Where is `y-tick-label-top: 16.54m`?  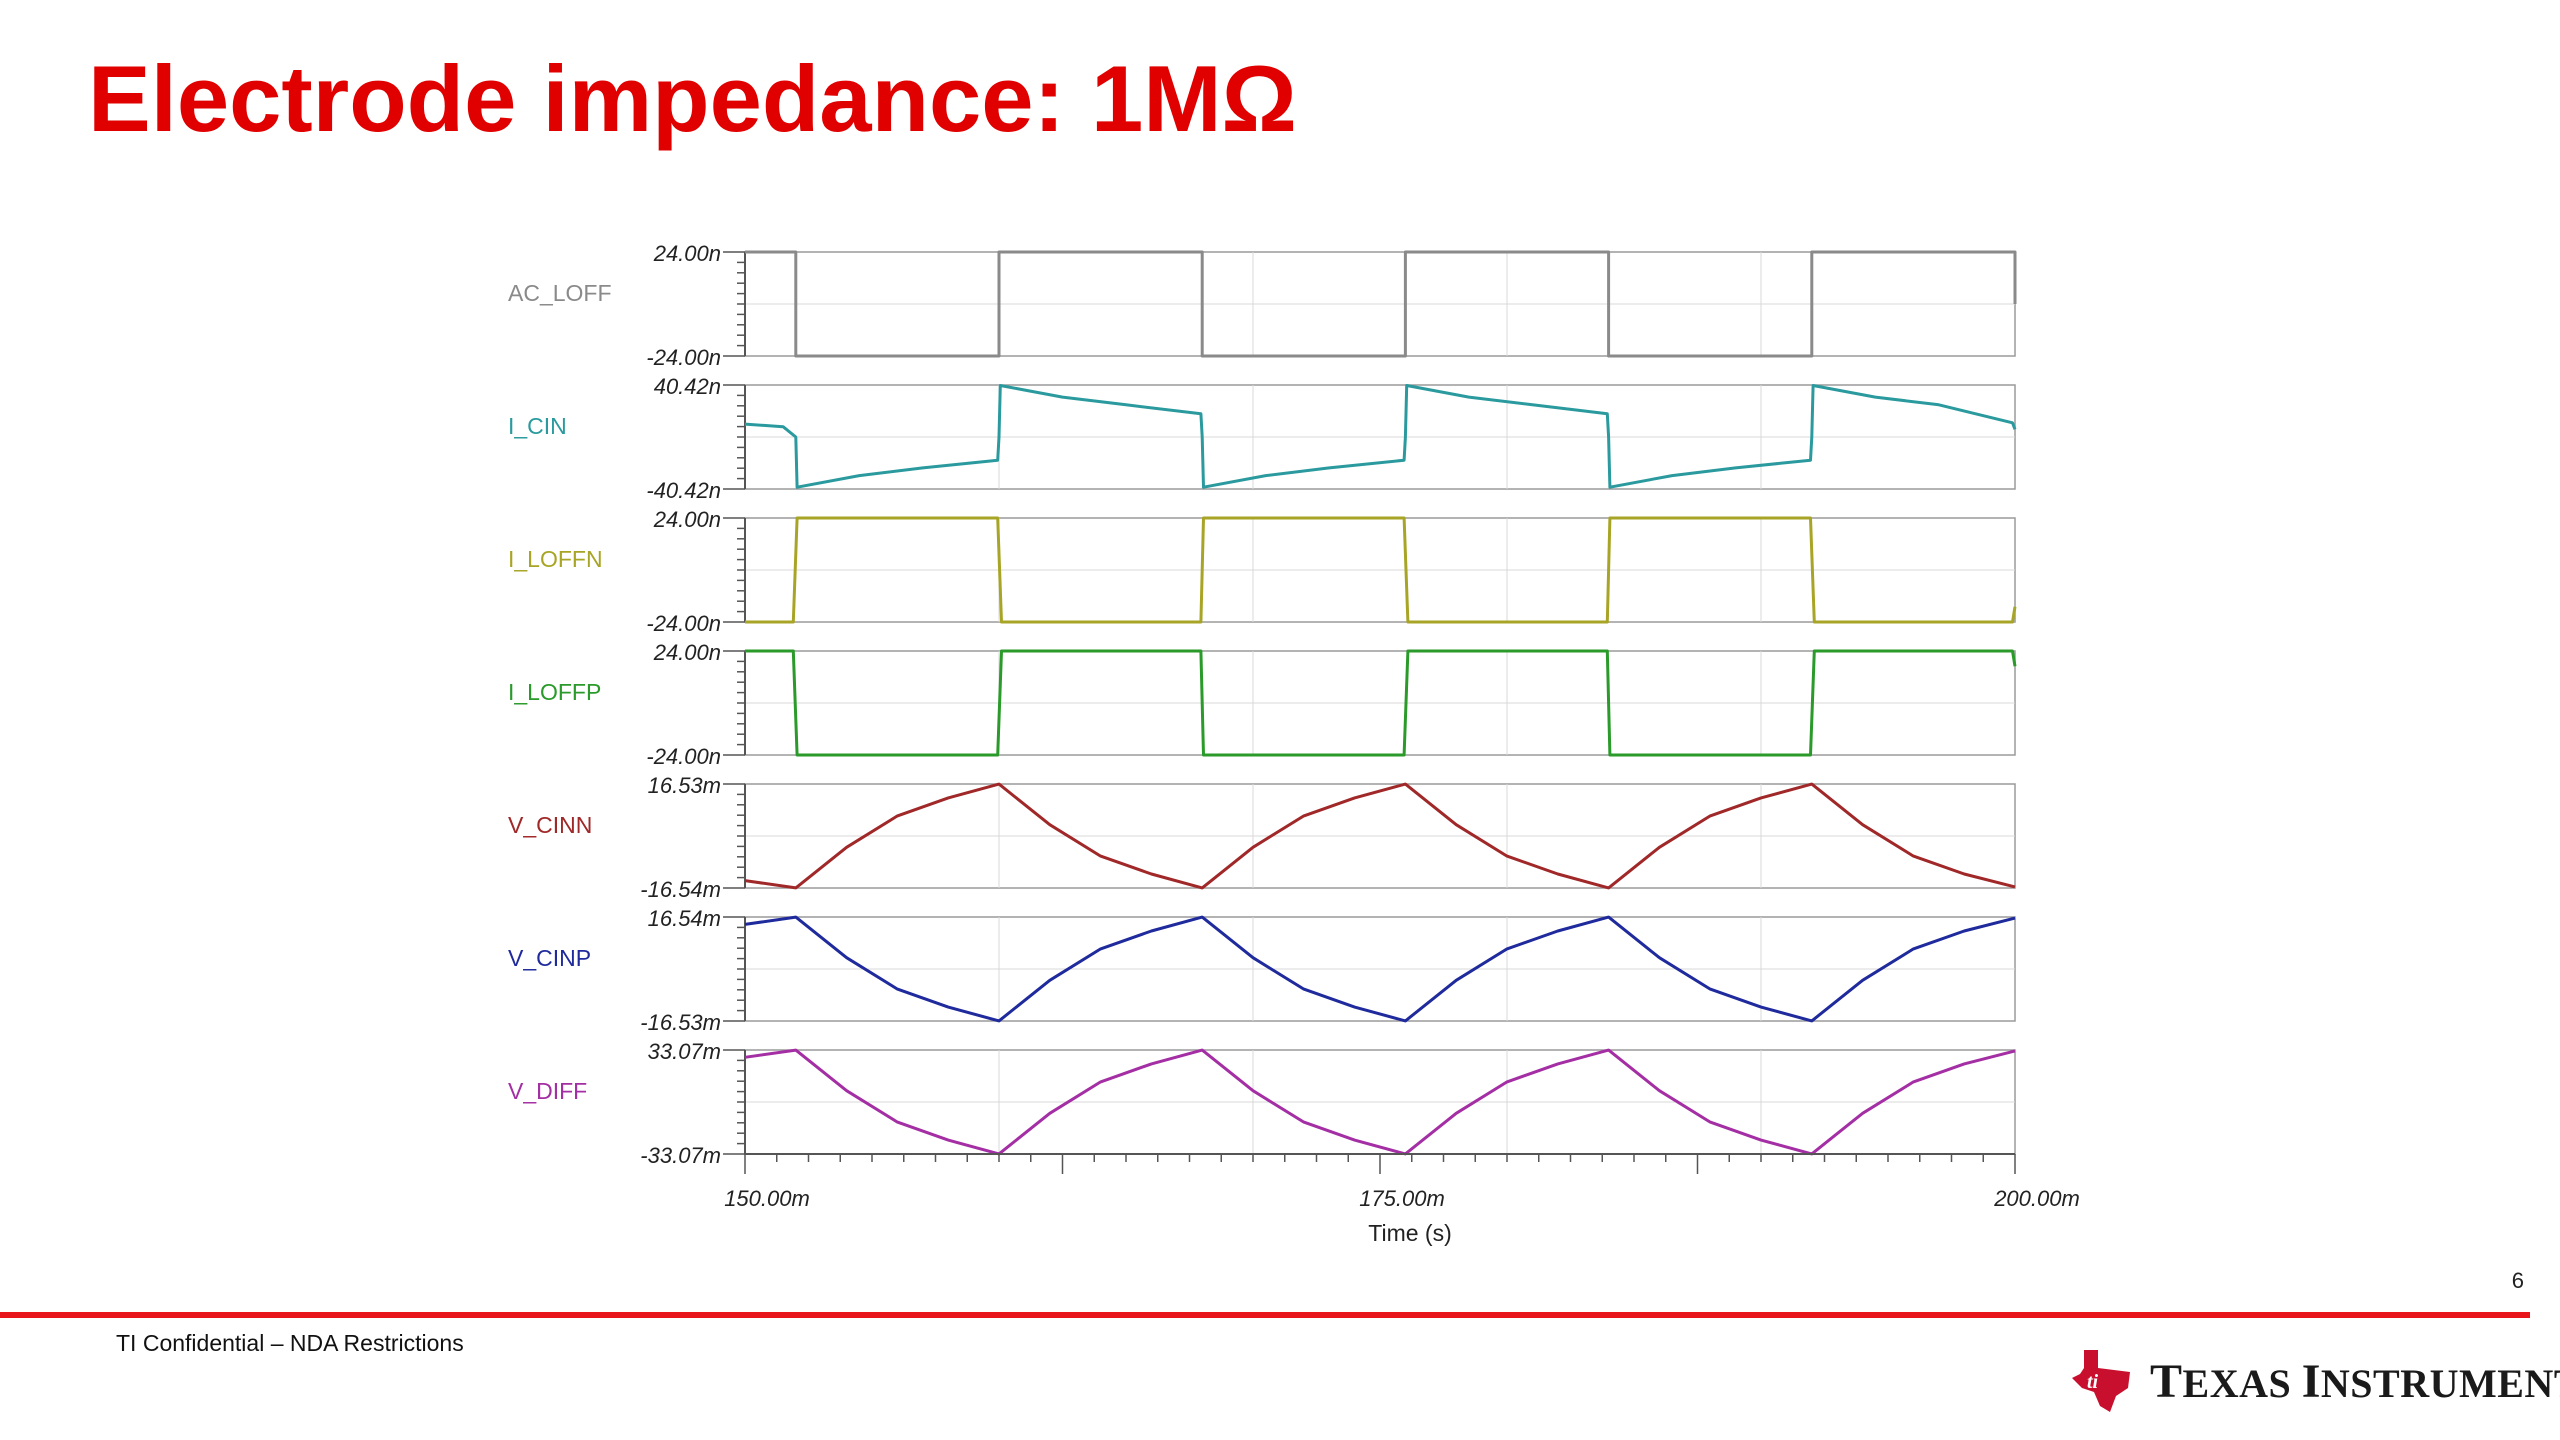 y-tick-label-top: 16.54m is located at coordinates (684, 918).